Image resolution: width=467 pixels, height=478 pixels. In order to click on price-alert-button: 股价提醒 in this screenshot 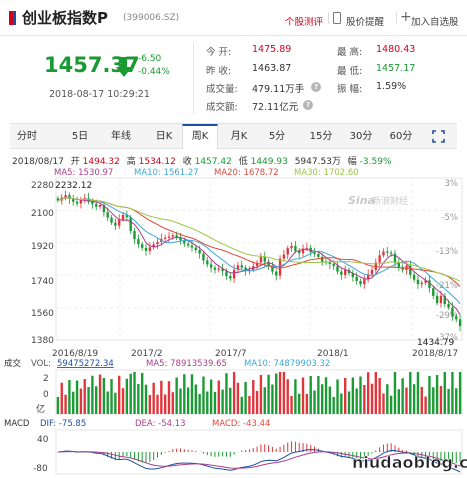, I will do `click(365, 22)`.